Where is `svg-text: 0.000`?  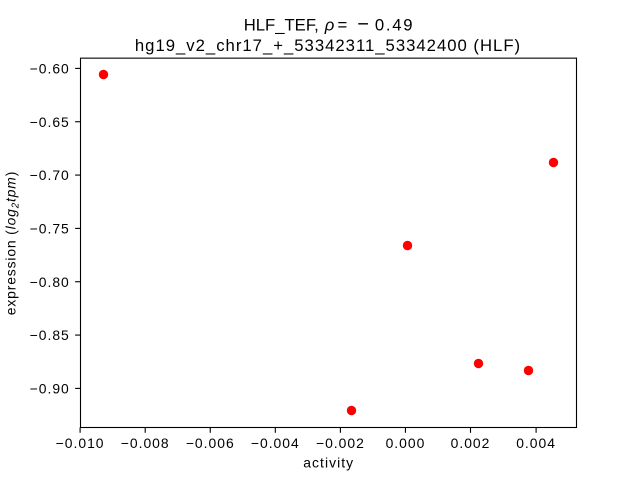 svg-text: 0.000 is located at coordinates (406, 443).